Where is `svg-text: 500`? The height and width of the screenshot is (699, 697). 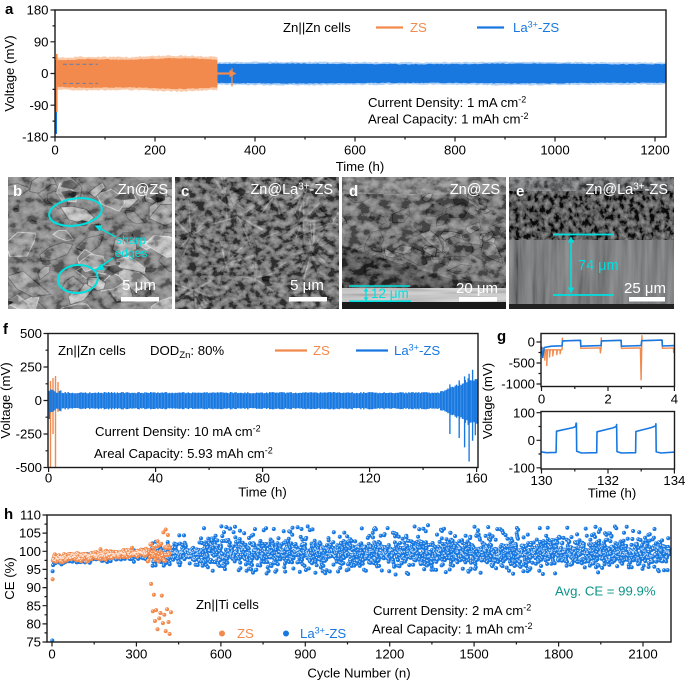 svg-text: 500 is located at coordinates (31, 333).